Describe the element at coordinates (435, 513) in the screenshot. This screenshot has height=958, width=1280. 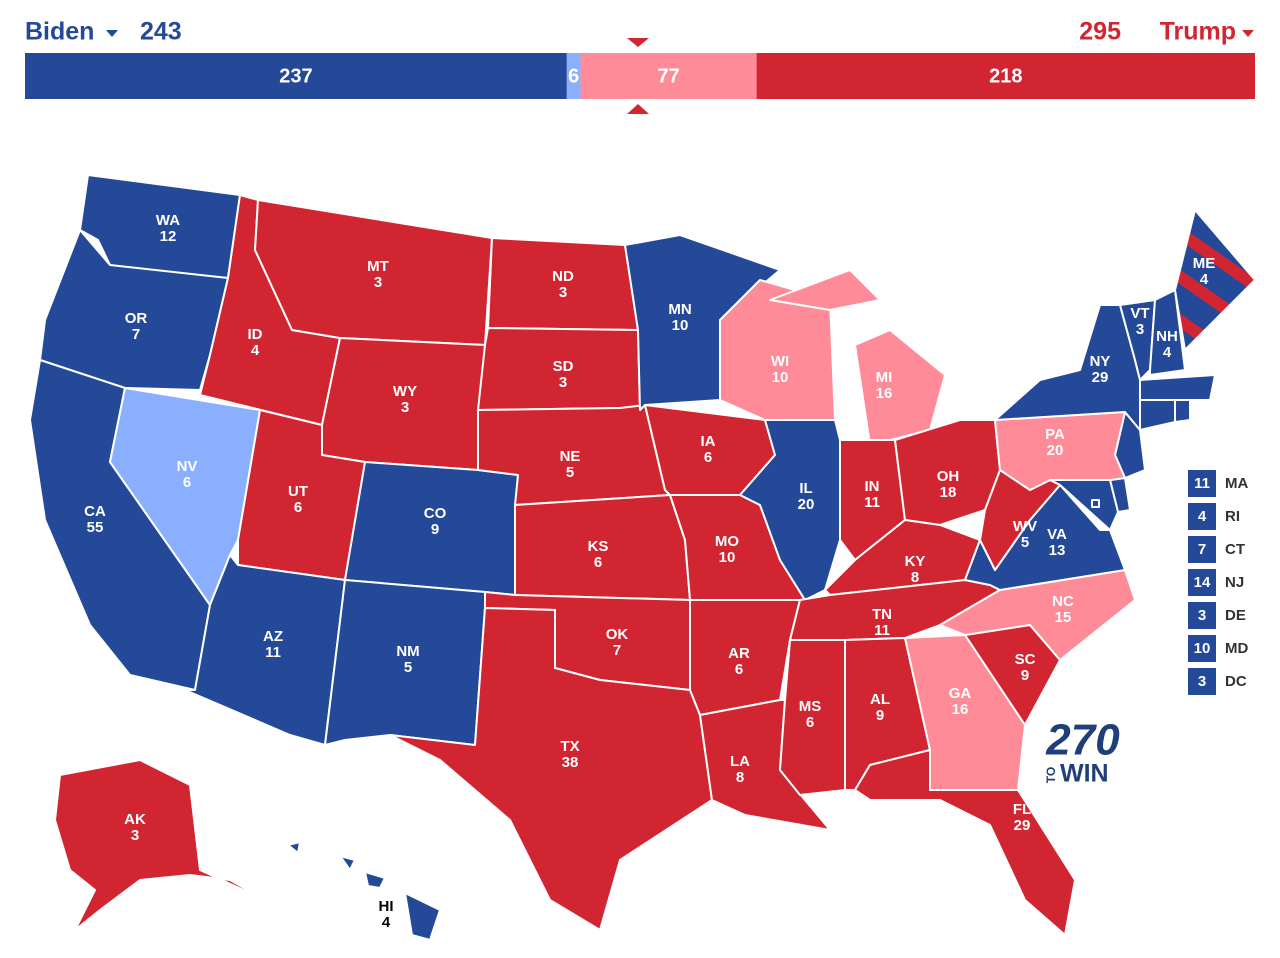
I see `state-label: CO` at that location.